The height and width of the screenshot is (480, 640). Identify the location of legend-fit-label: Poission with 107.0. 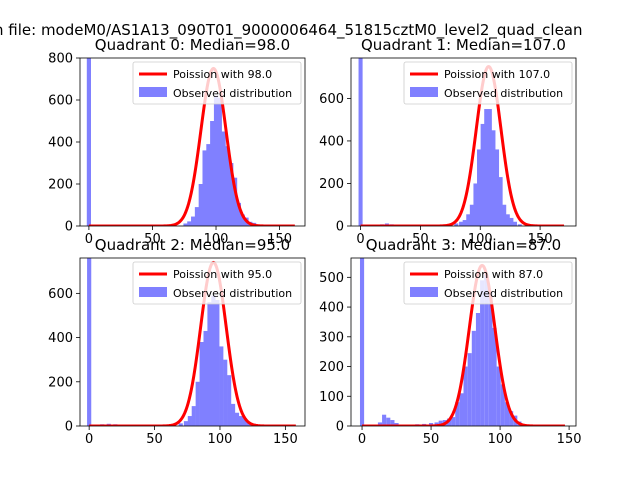
(497, 74).